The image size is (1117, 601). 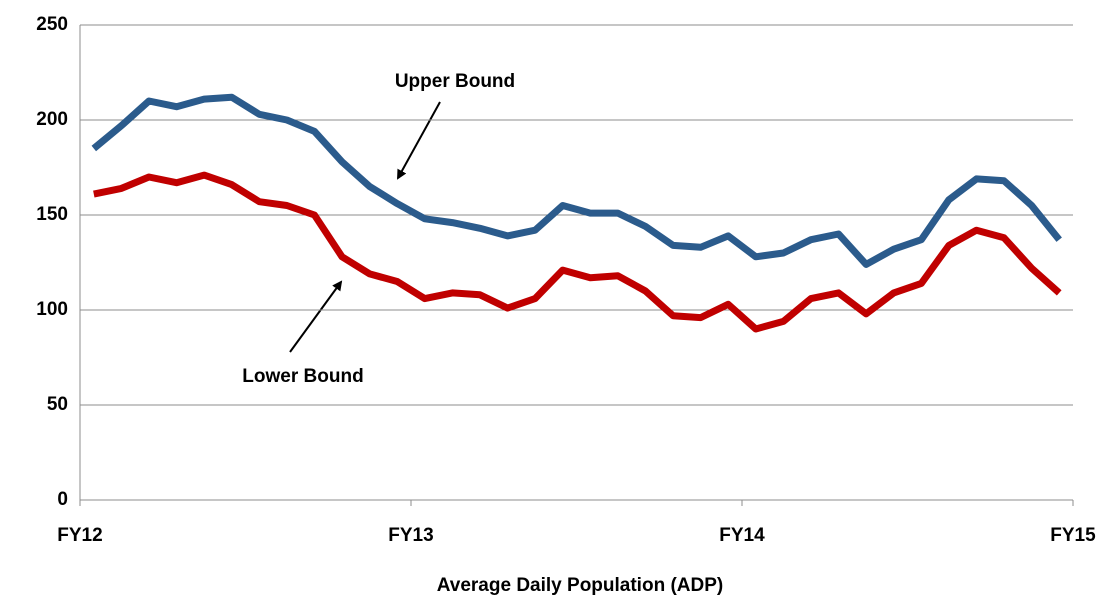 I want to click on x-tick-label: FY12, so click(x=79, y=535).